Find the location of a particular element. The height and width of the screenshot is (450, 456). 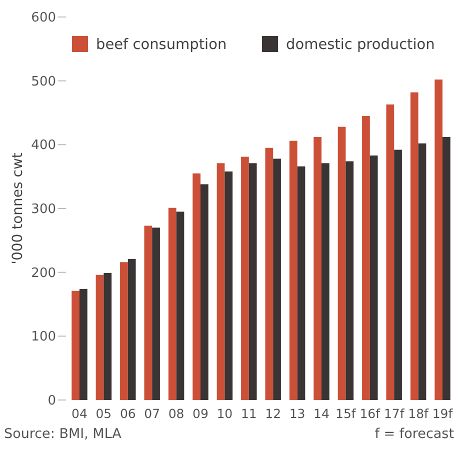

x-tick-label: 16f is located at coordinates (370, 413).